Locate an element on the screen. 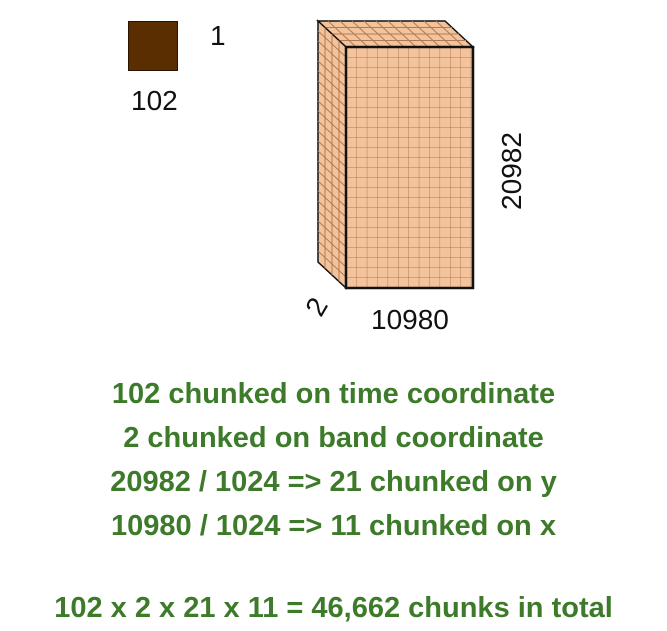  data-cube is located at coordinates (395, 154).